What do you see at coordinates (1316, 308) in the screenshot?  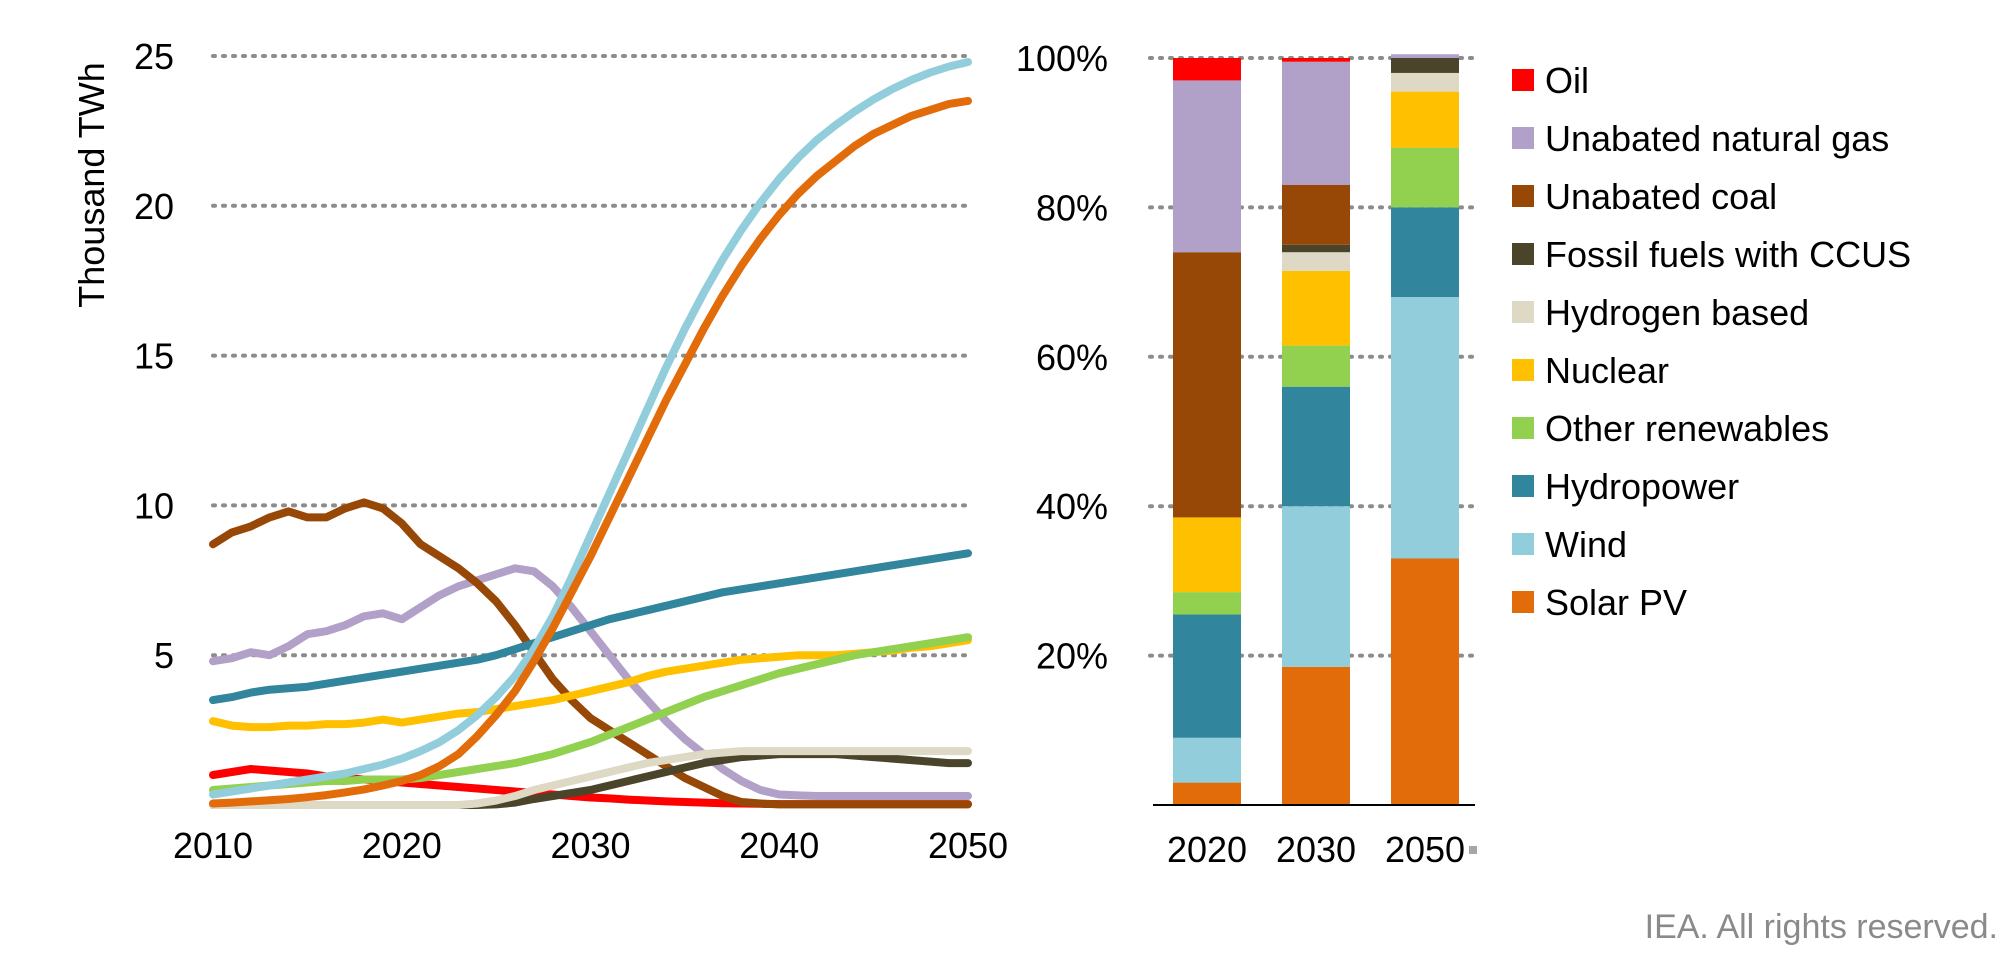 I see `bar-segment-nuclear-2030` at bounding box center [1316, 308].